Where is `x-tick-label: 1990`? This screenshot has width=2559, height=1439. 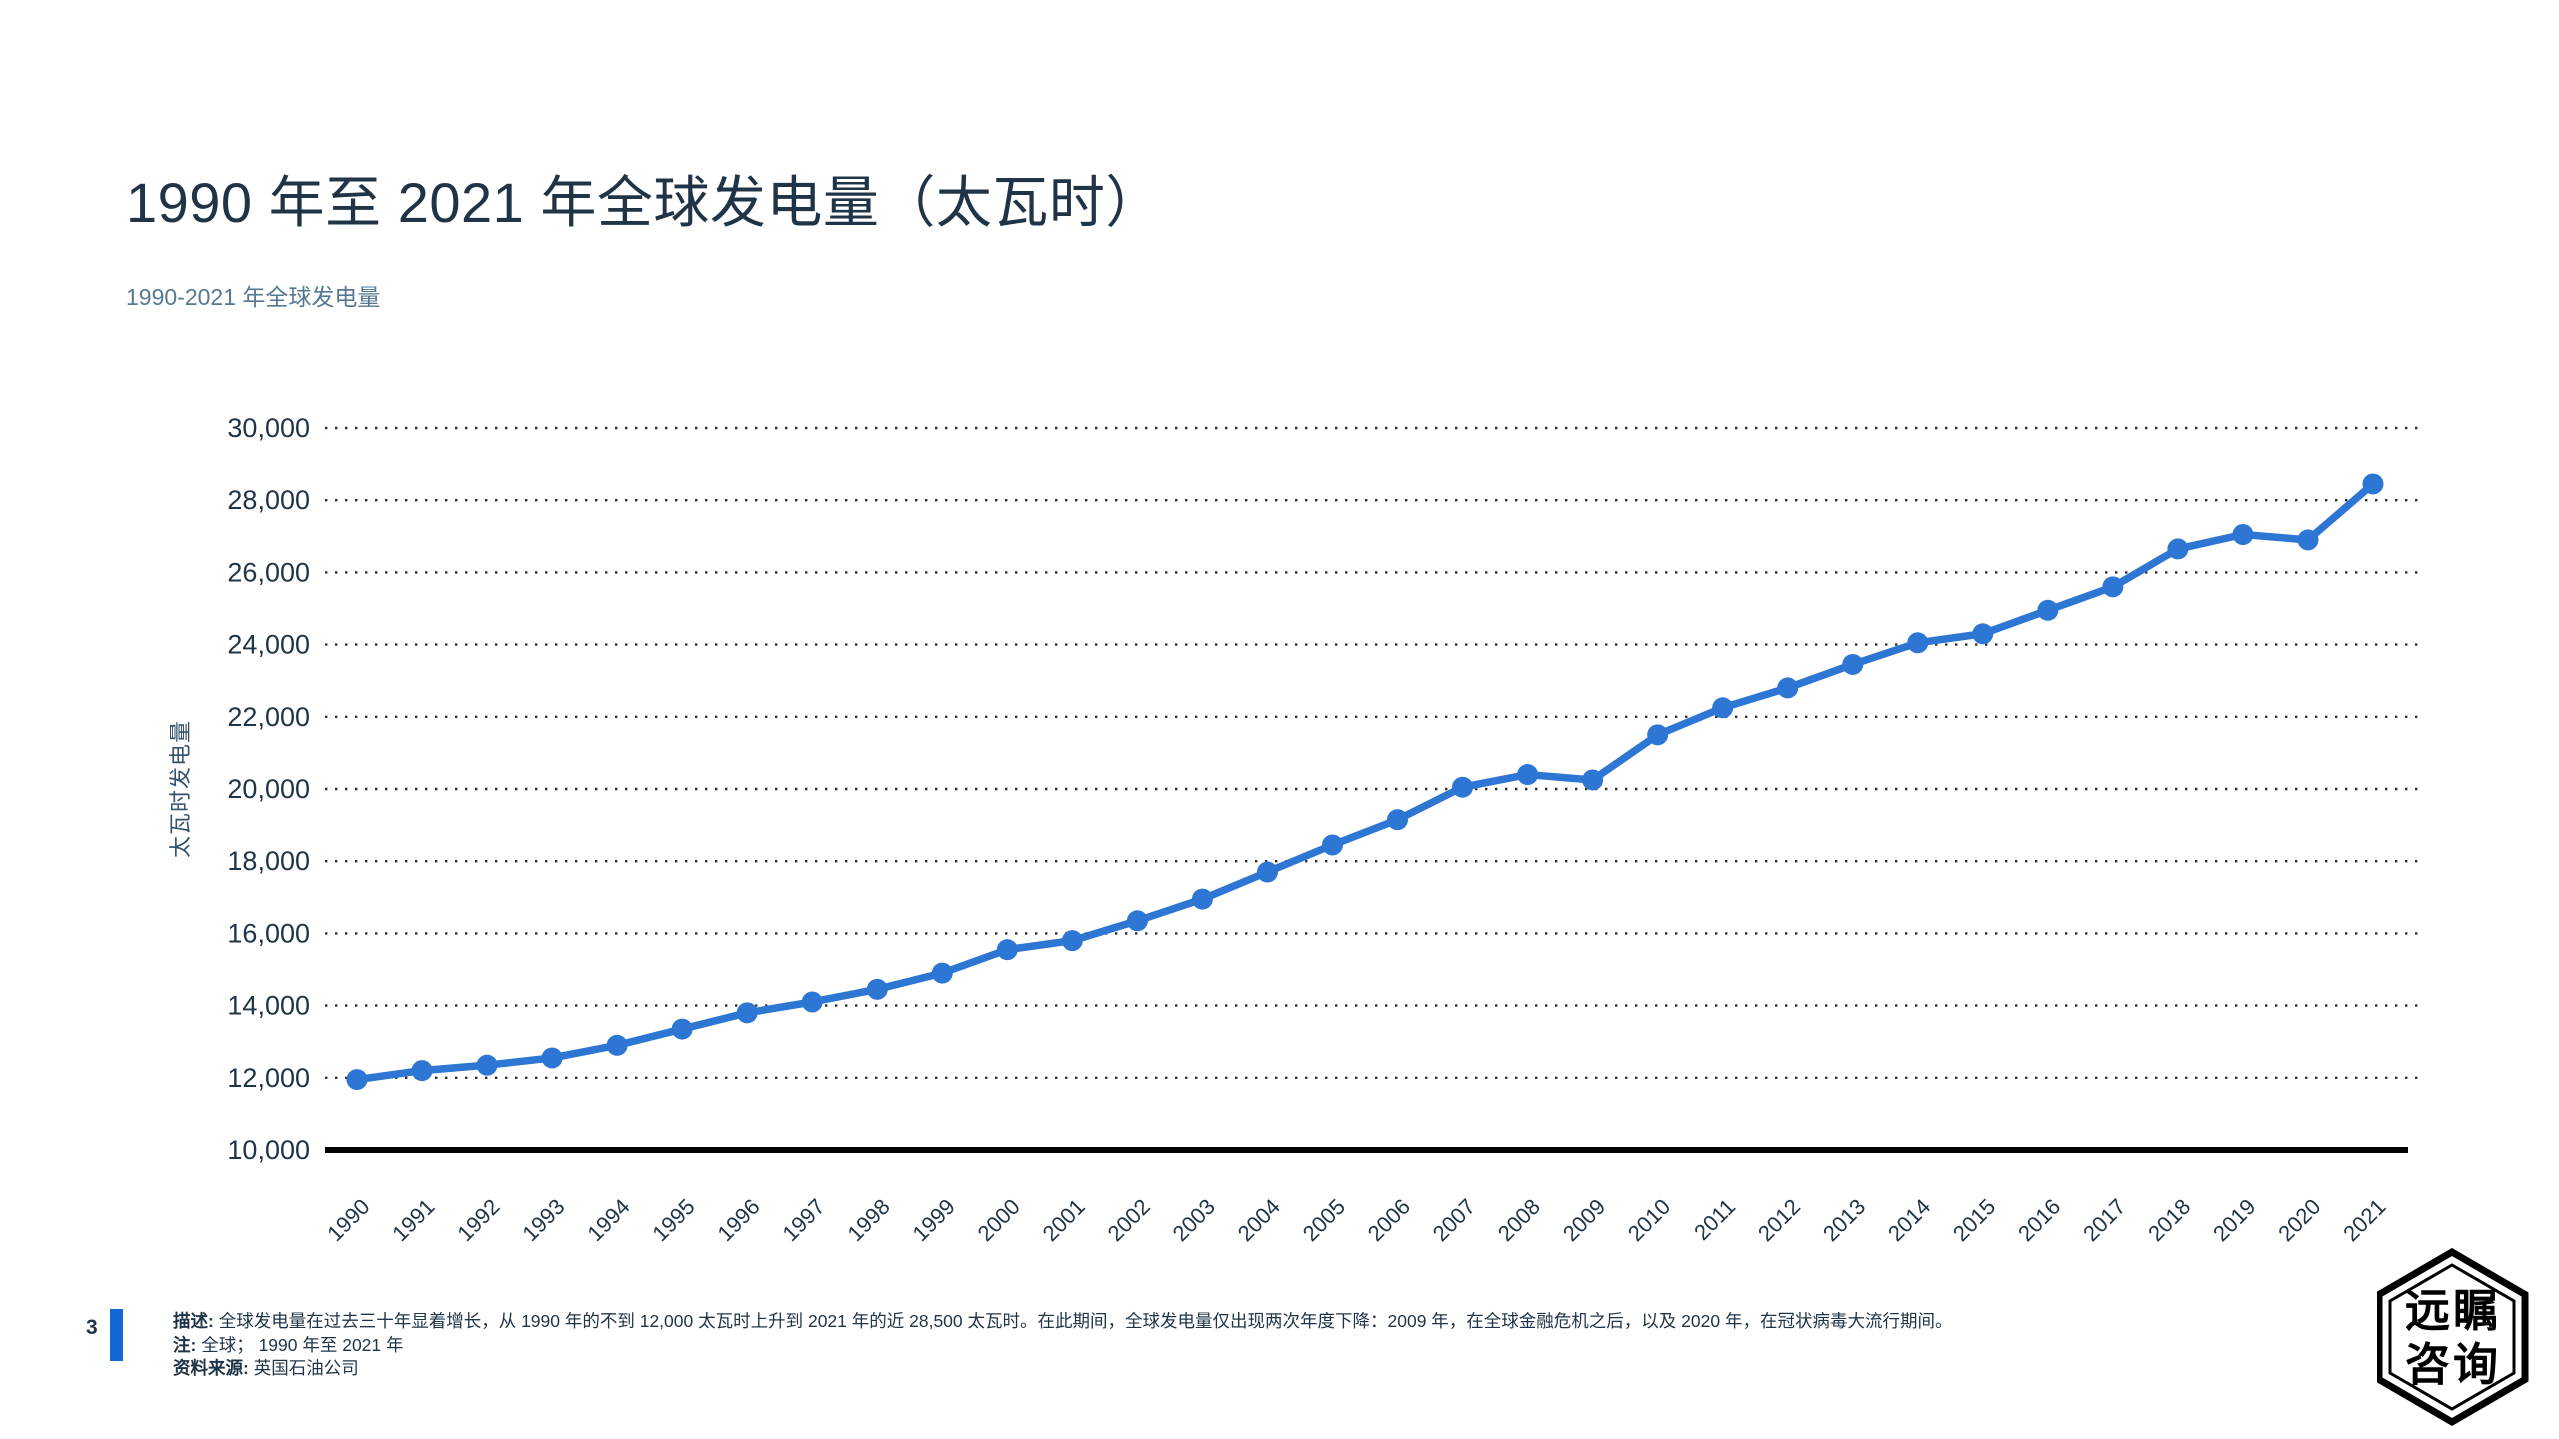
x-tick-label: 1990 is located at coordinates (348, 1220).